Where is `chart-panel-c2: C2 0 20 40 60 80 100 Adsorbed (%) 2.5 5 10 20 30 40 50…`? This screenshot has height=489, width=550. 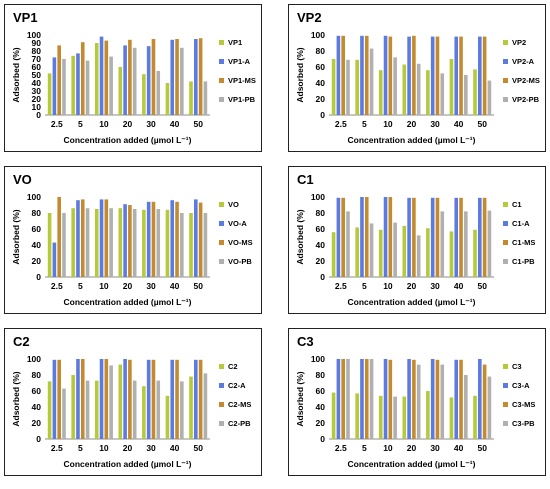 chart-panel-c2: C2 0 20 40 60 80 100 Adsorbed (%) 2.5 5 10 20 30 40 50… is located at coordinates (133, 402).